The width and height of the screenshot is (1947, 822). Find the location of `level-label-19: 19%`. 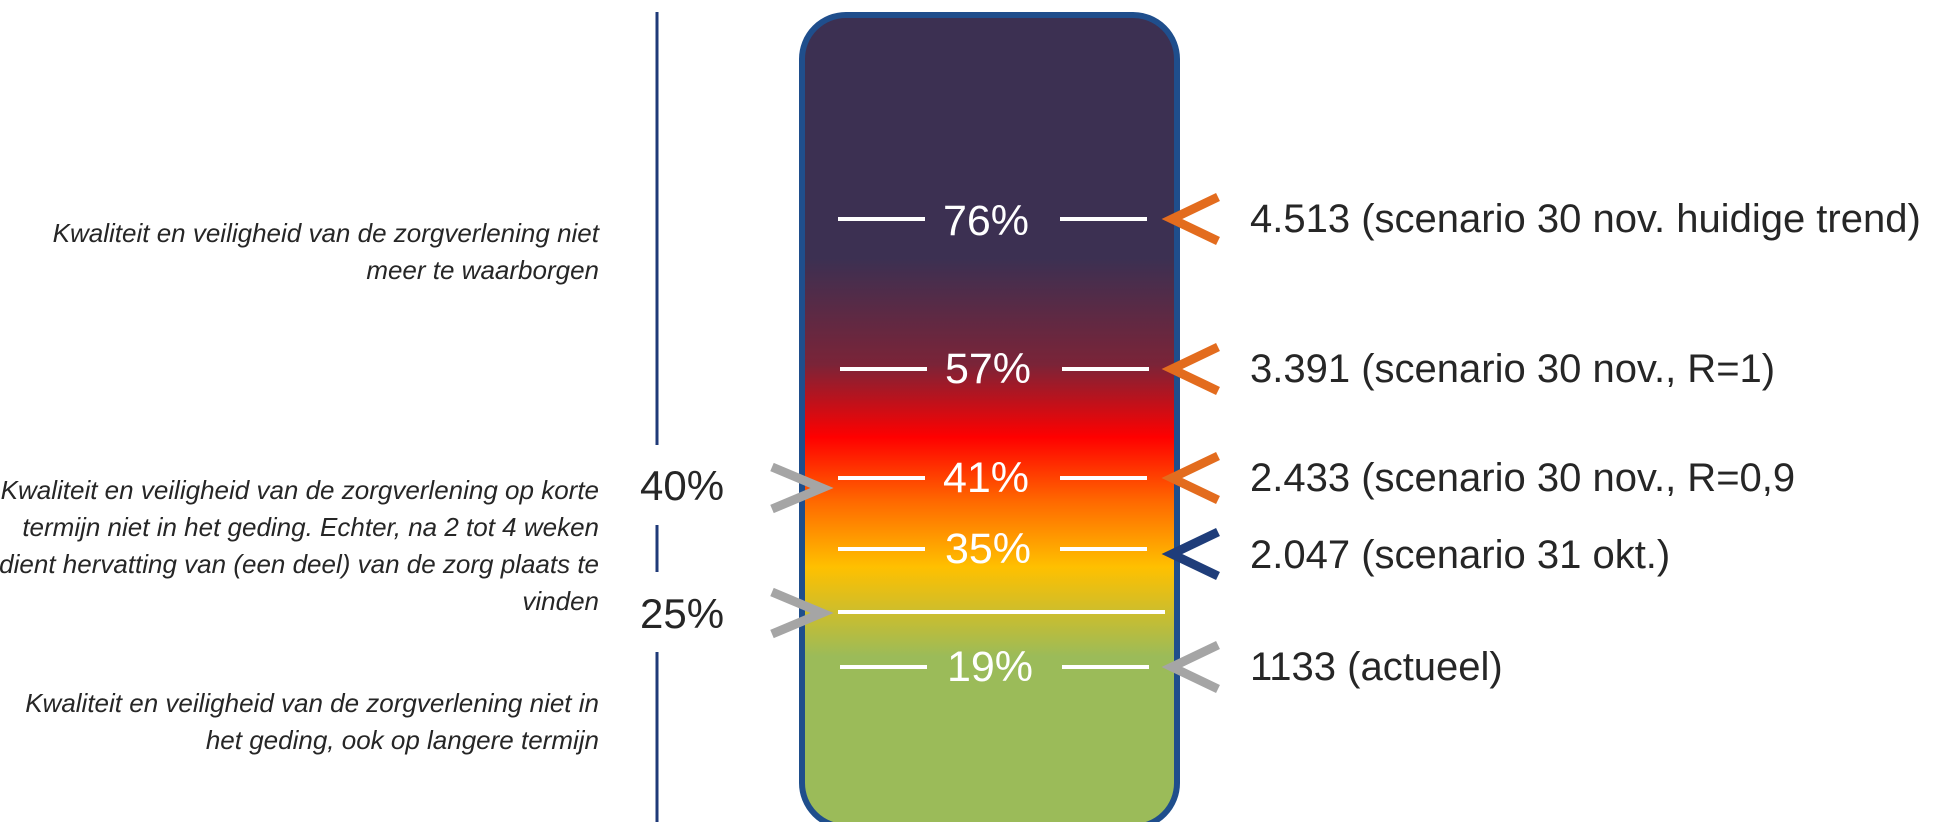

level-label-19: 19% is located at coordinates (990, 667).